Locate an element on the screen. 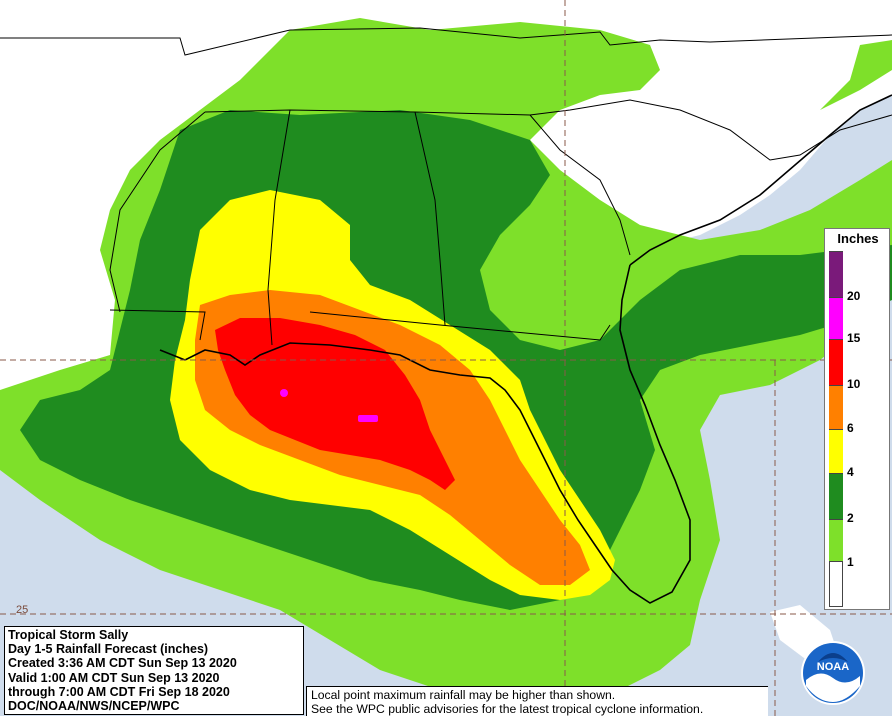 The height and width of the screenshot is (716, 892). legend-label-6: 6 is located at coordinates (850, 428).